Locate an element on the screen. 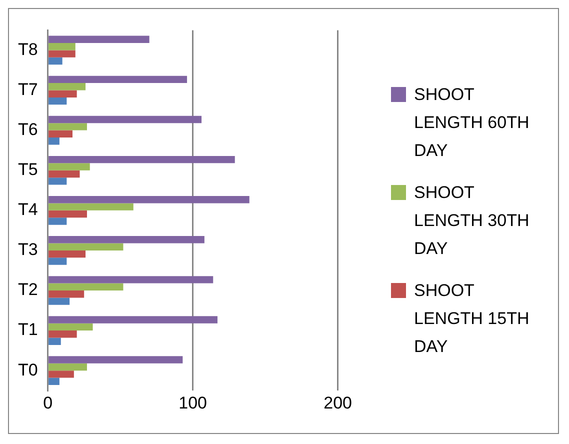 The width and height of the screenshot is (569, 444). y-tick-label: T5 is located at coordinates (28, 170).